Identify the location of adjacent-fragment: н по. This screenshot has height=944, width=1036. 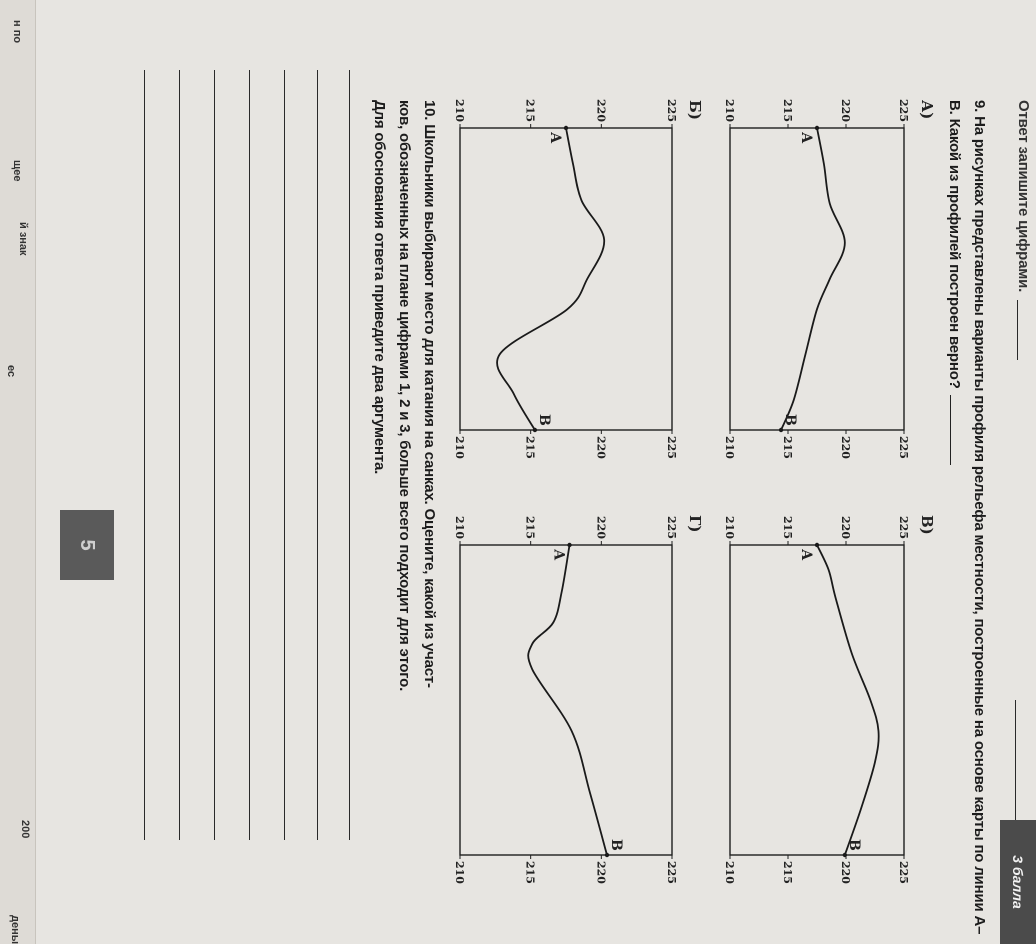
(17, 32).